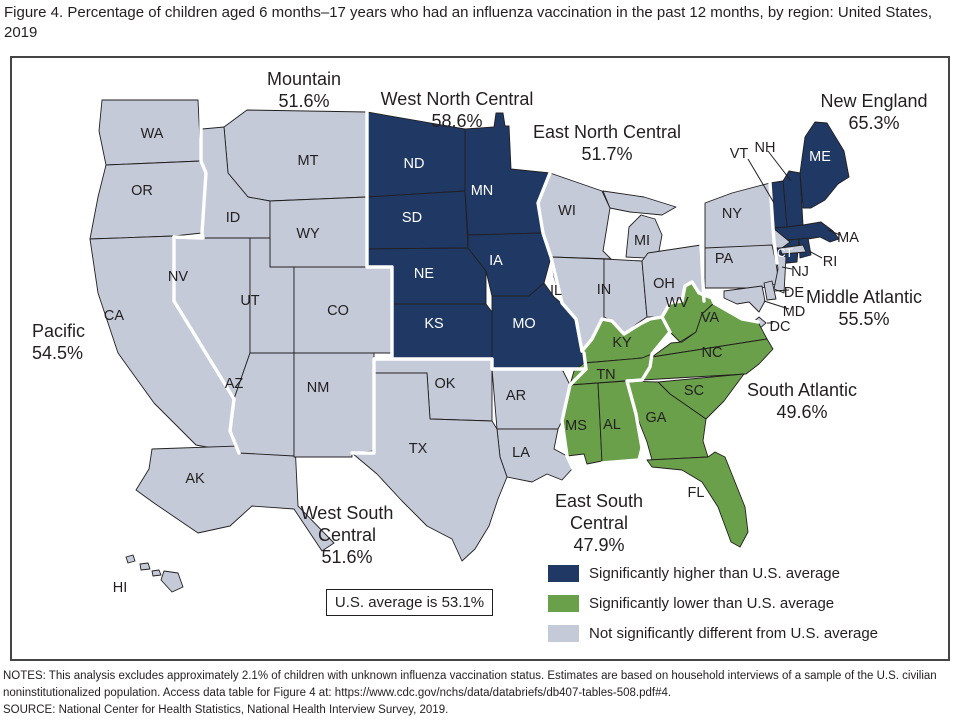 Image resolution: width=960 pixels, height=720 pixels. What do you see at coordinates (233, 218) in the screenshot?
I see `state-label-id: ID` at bounding box center [233, 218].